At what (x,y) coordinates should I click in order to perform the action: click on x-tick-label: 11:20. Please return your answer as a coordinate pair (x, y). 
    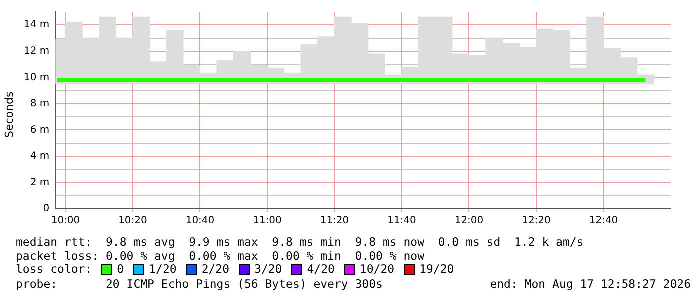
    Looking at the image, I should click on (335, 221).